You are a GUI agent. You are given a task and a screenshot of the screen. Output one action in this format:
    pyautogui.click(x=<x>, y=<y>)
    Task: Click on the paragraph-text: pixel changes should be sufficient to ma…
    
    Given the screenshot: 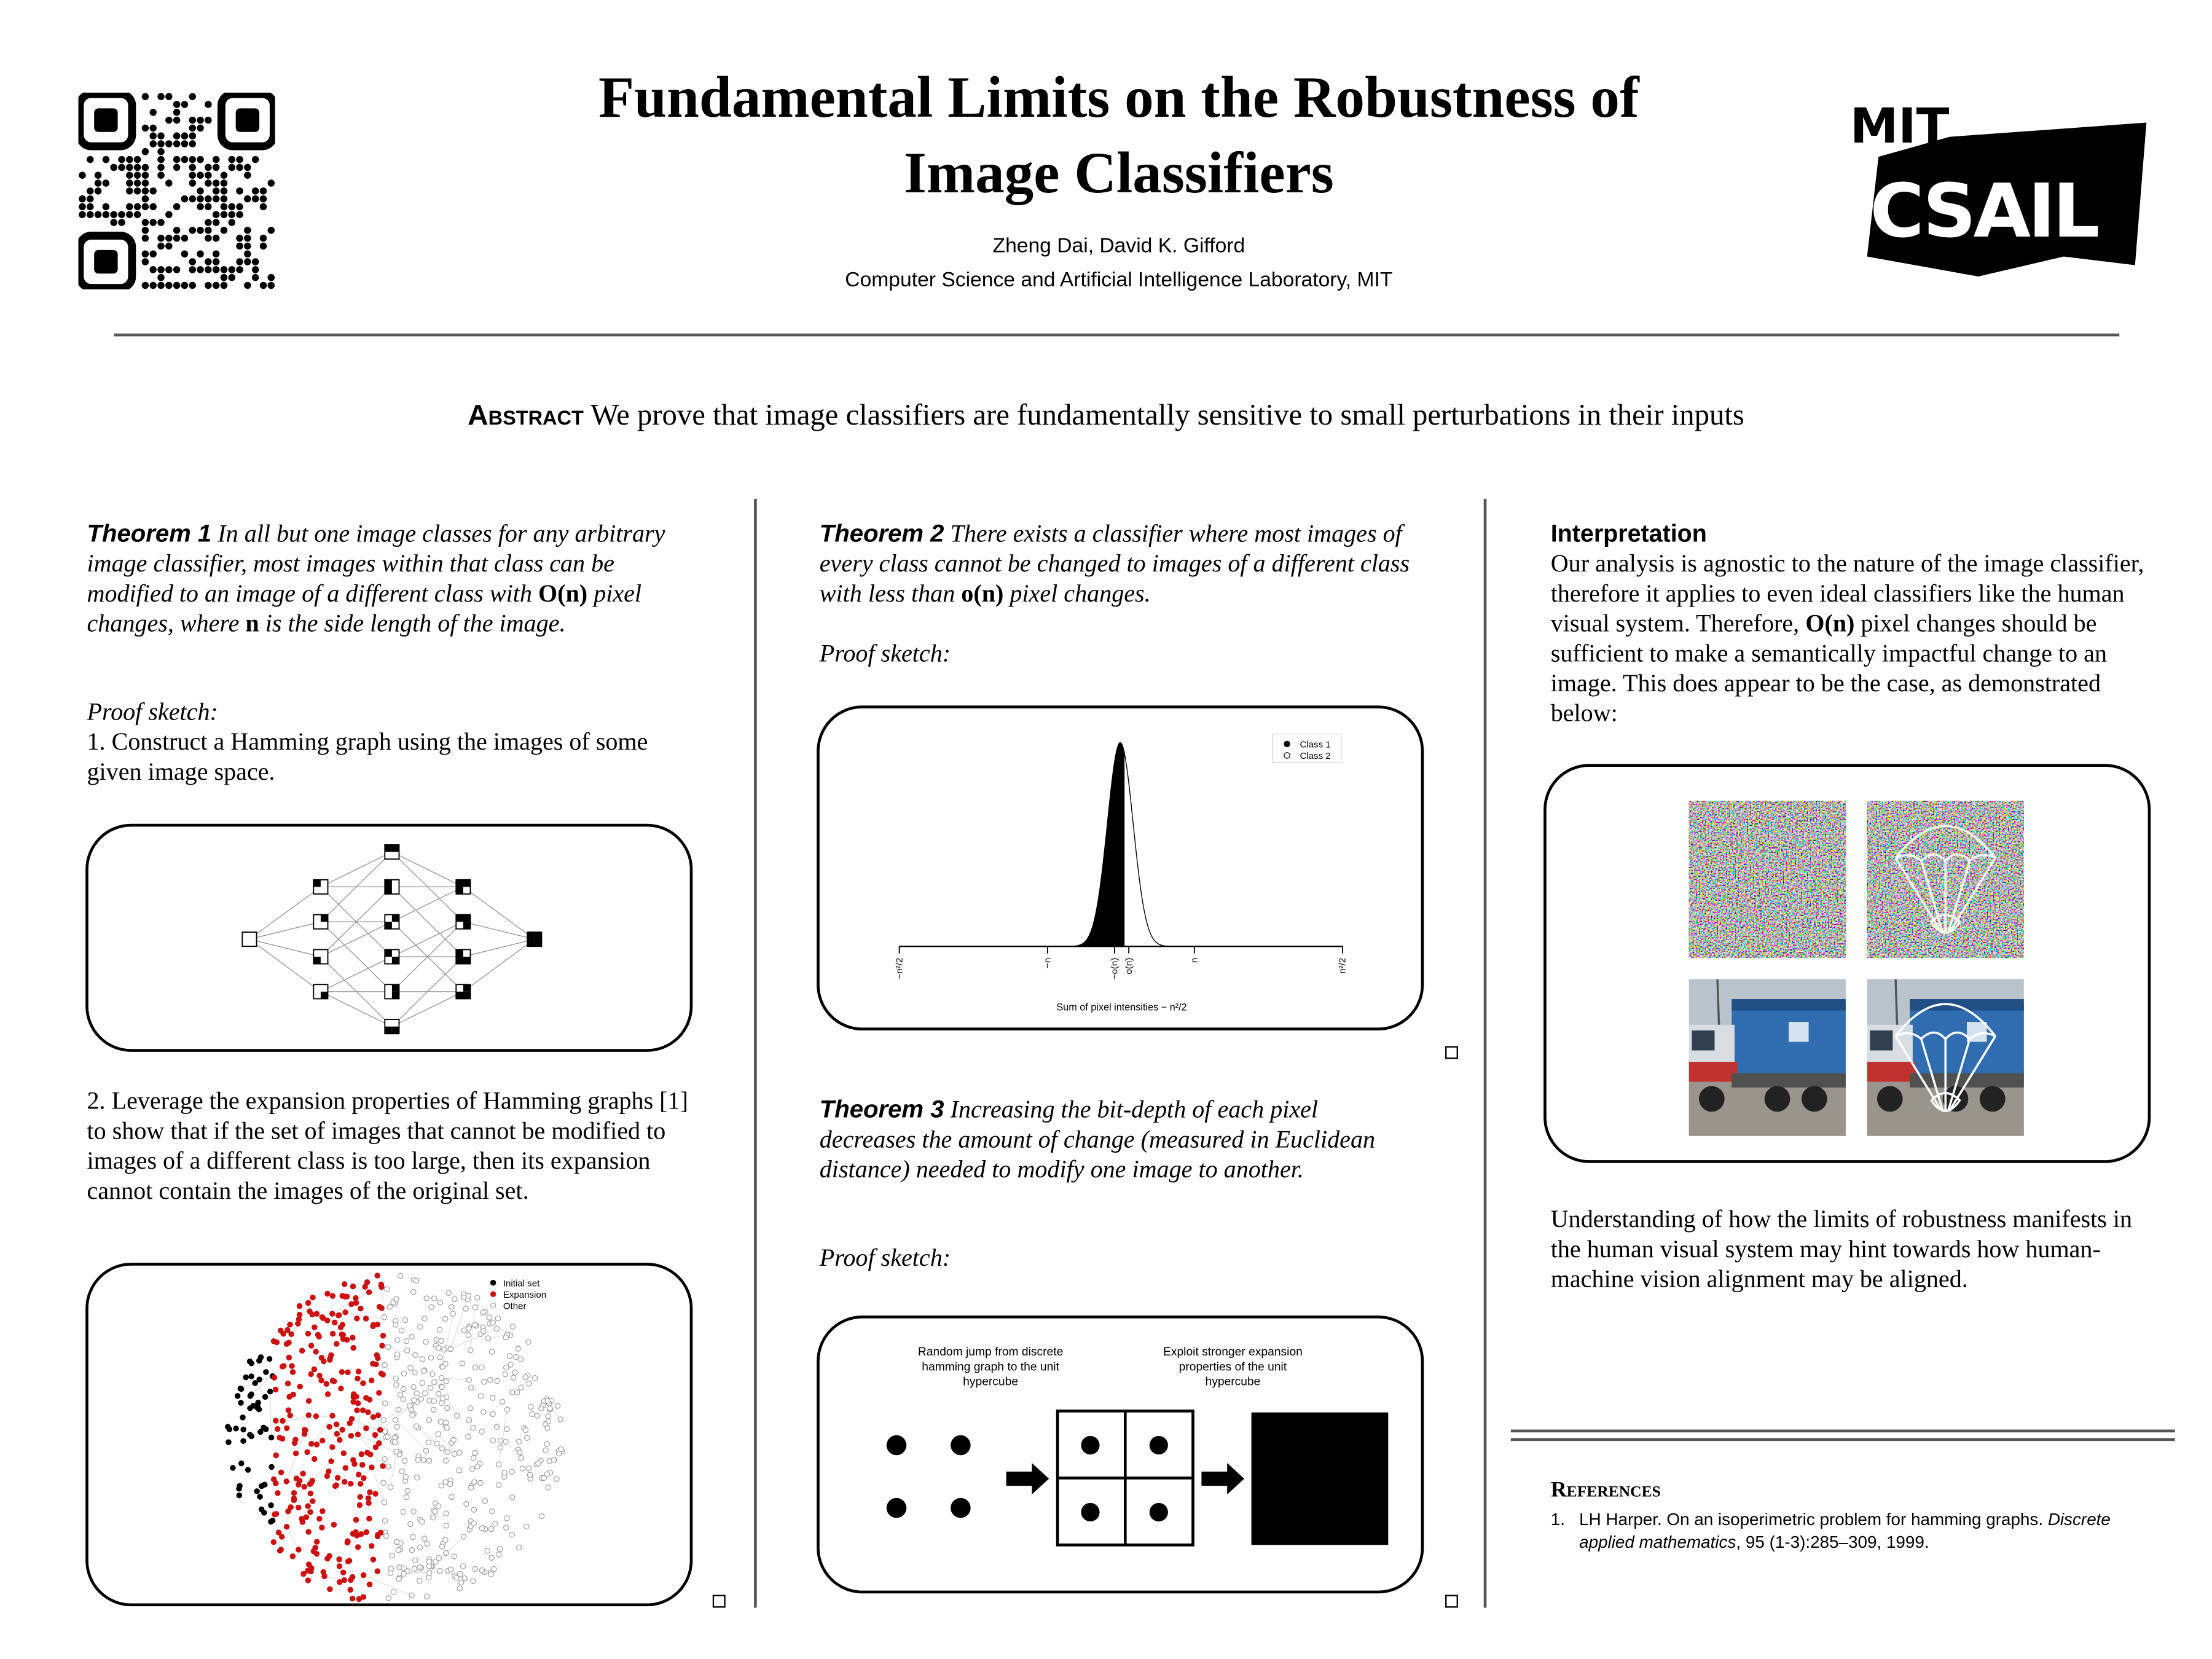 What is the action you would take?
    pyautogui.click(x=1829, y=668)
    